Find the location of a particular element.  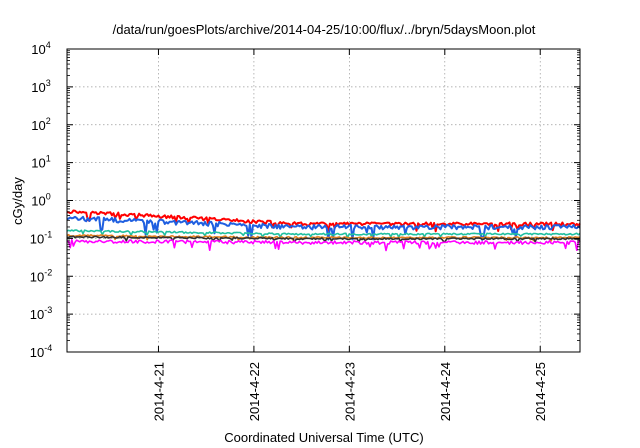

series-layer is located at coordinates (323, 230).